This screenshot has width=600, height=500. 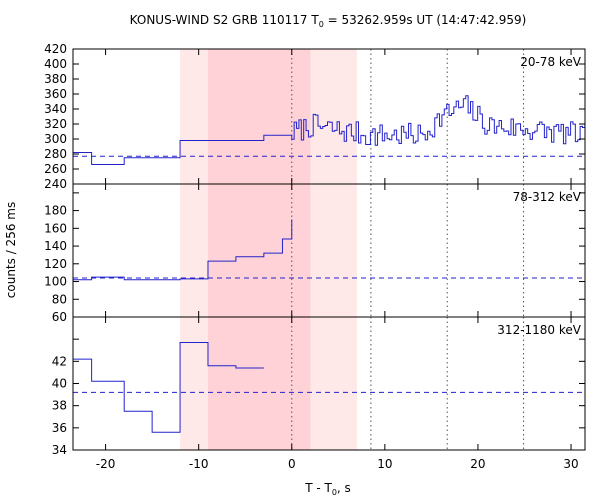 What do you see at coordinates (547, 197) in the screenshot?
I see `panel-energy-label-1: 78-312 keV` at bounding box center [547, 197].